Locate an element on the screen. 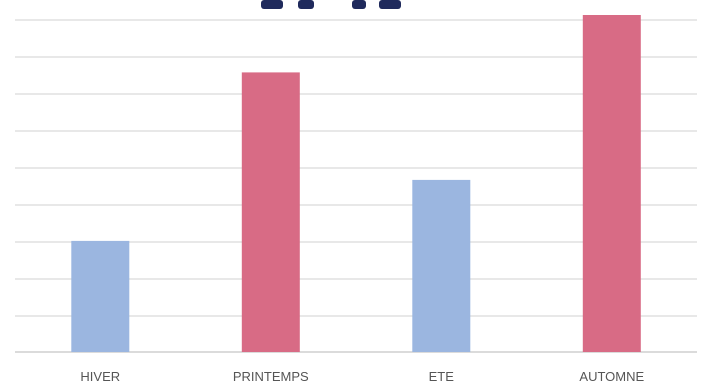 Image resolution: width=710 pixels, height=391 pixels. x-tick-label-automne: AUTOMNE is located at coordinates (611, 376).